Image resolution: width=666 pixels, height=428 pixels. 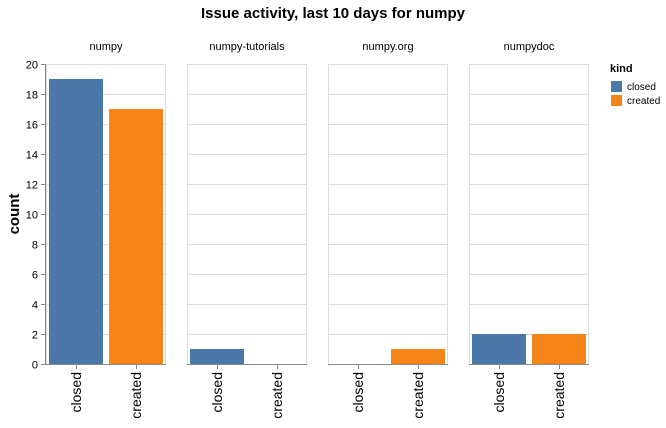 What do you see at coordinates (14, 214) in the screenshot?
I see `y-axis-title: count` at bounding box center [14, 214].